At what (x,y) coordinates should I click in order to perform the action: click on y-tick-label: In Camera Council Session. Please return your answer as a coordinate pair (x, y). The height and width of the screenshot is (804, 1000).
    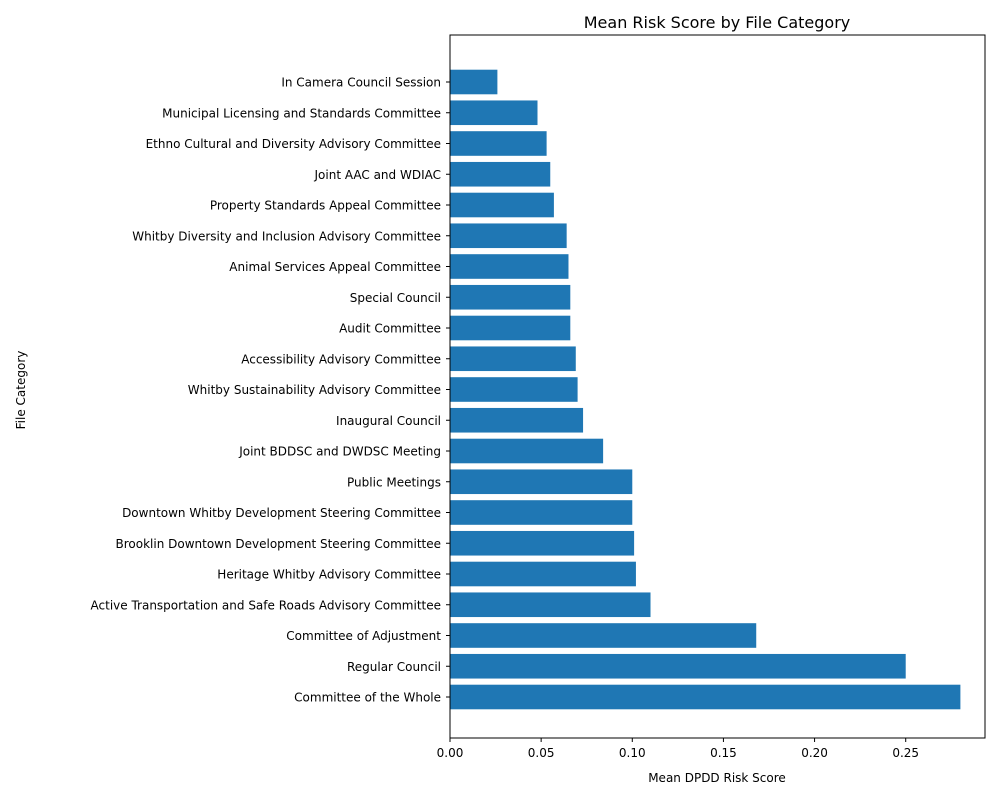
    Looking at the image, I should click on (361, 83).